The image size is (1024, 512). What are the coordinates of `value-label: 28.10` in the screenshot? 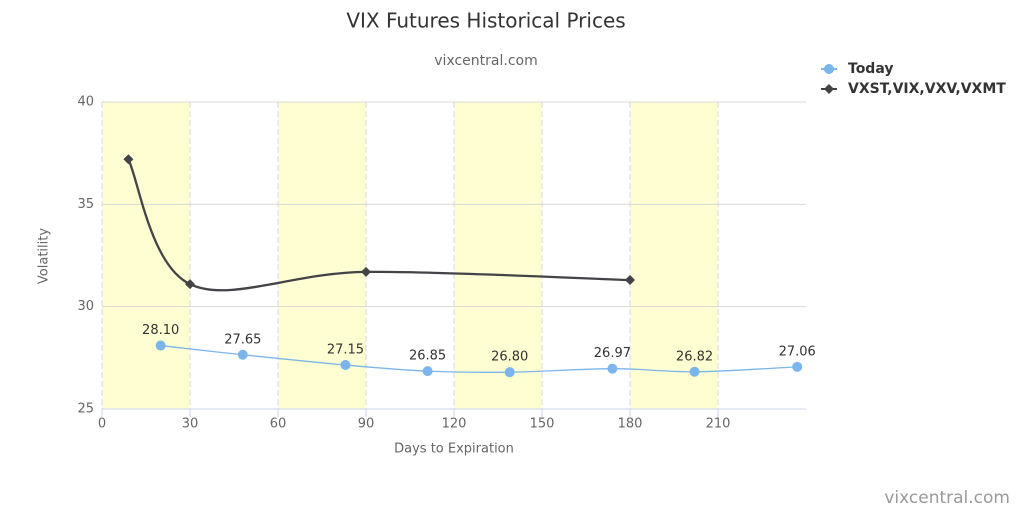 It's located at (160, 330).